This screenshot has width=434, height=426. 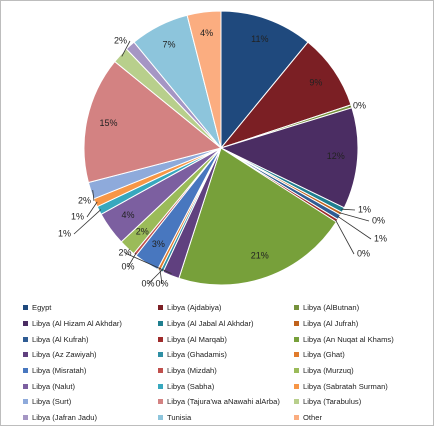 I want to click on legend-item: Libya (Ghat), so click(x=358, y=354).